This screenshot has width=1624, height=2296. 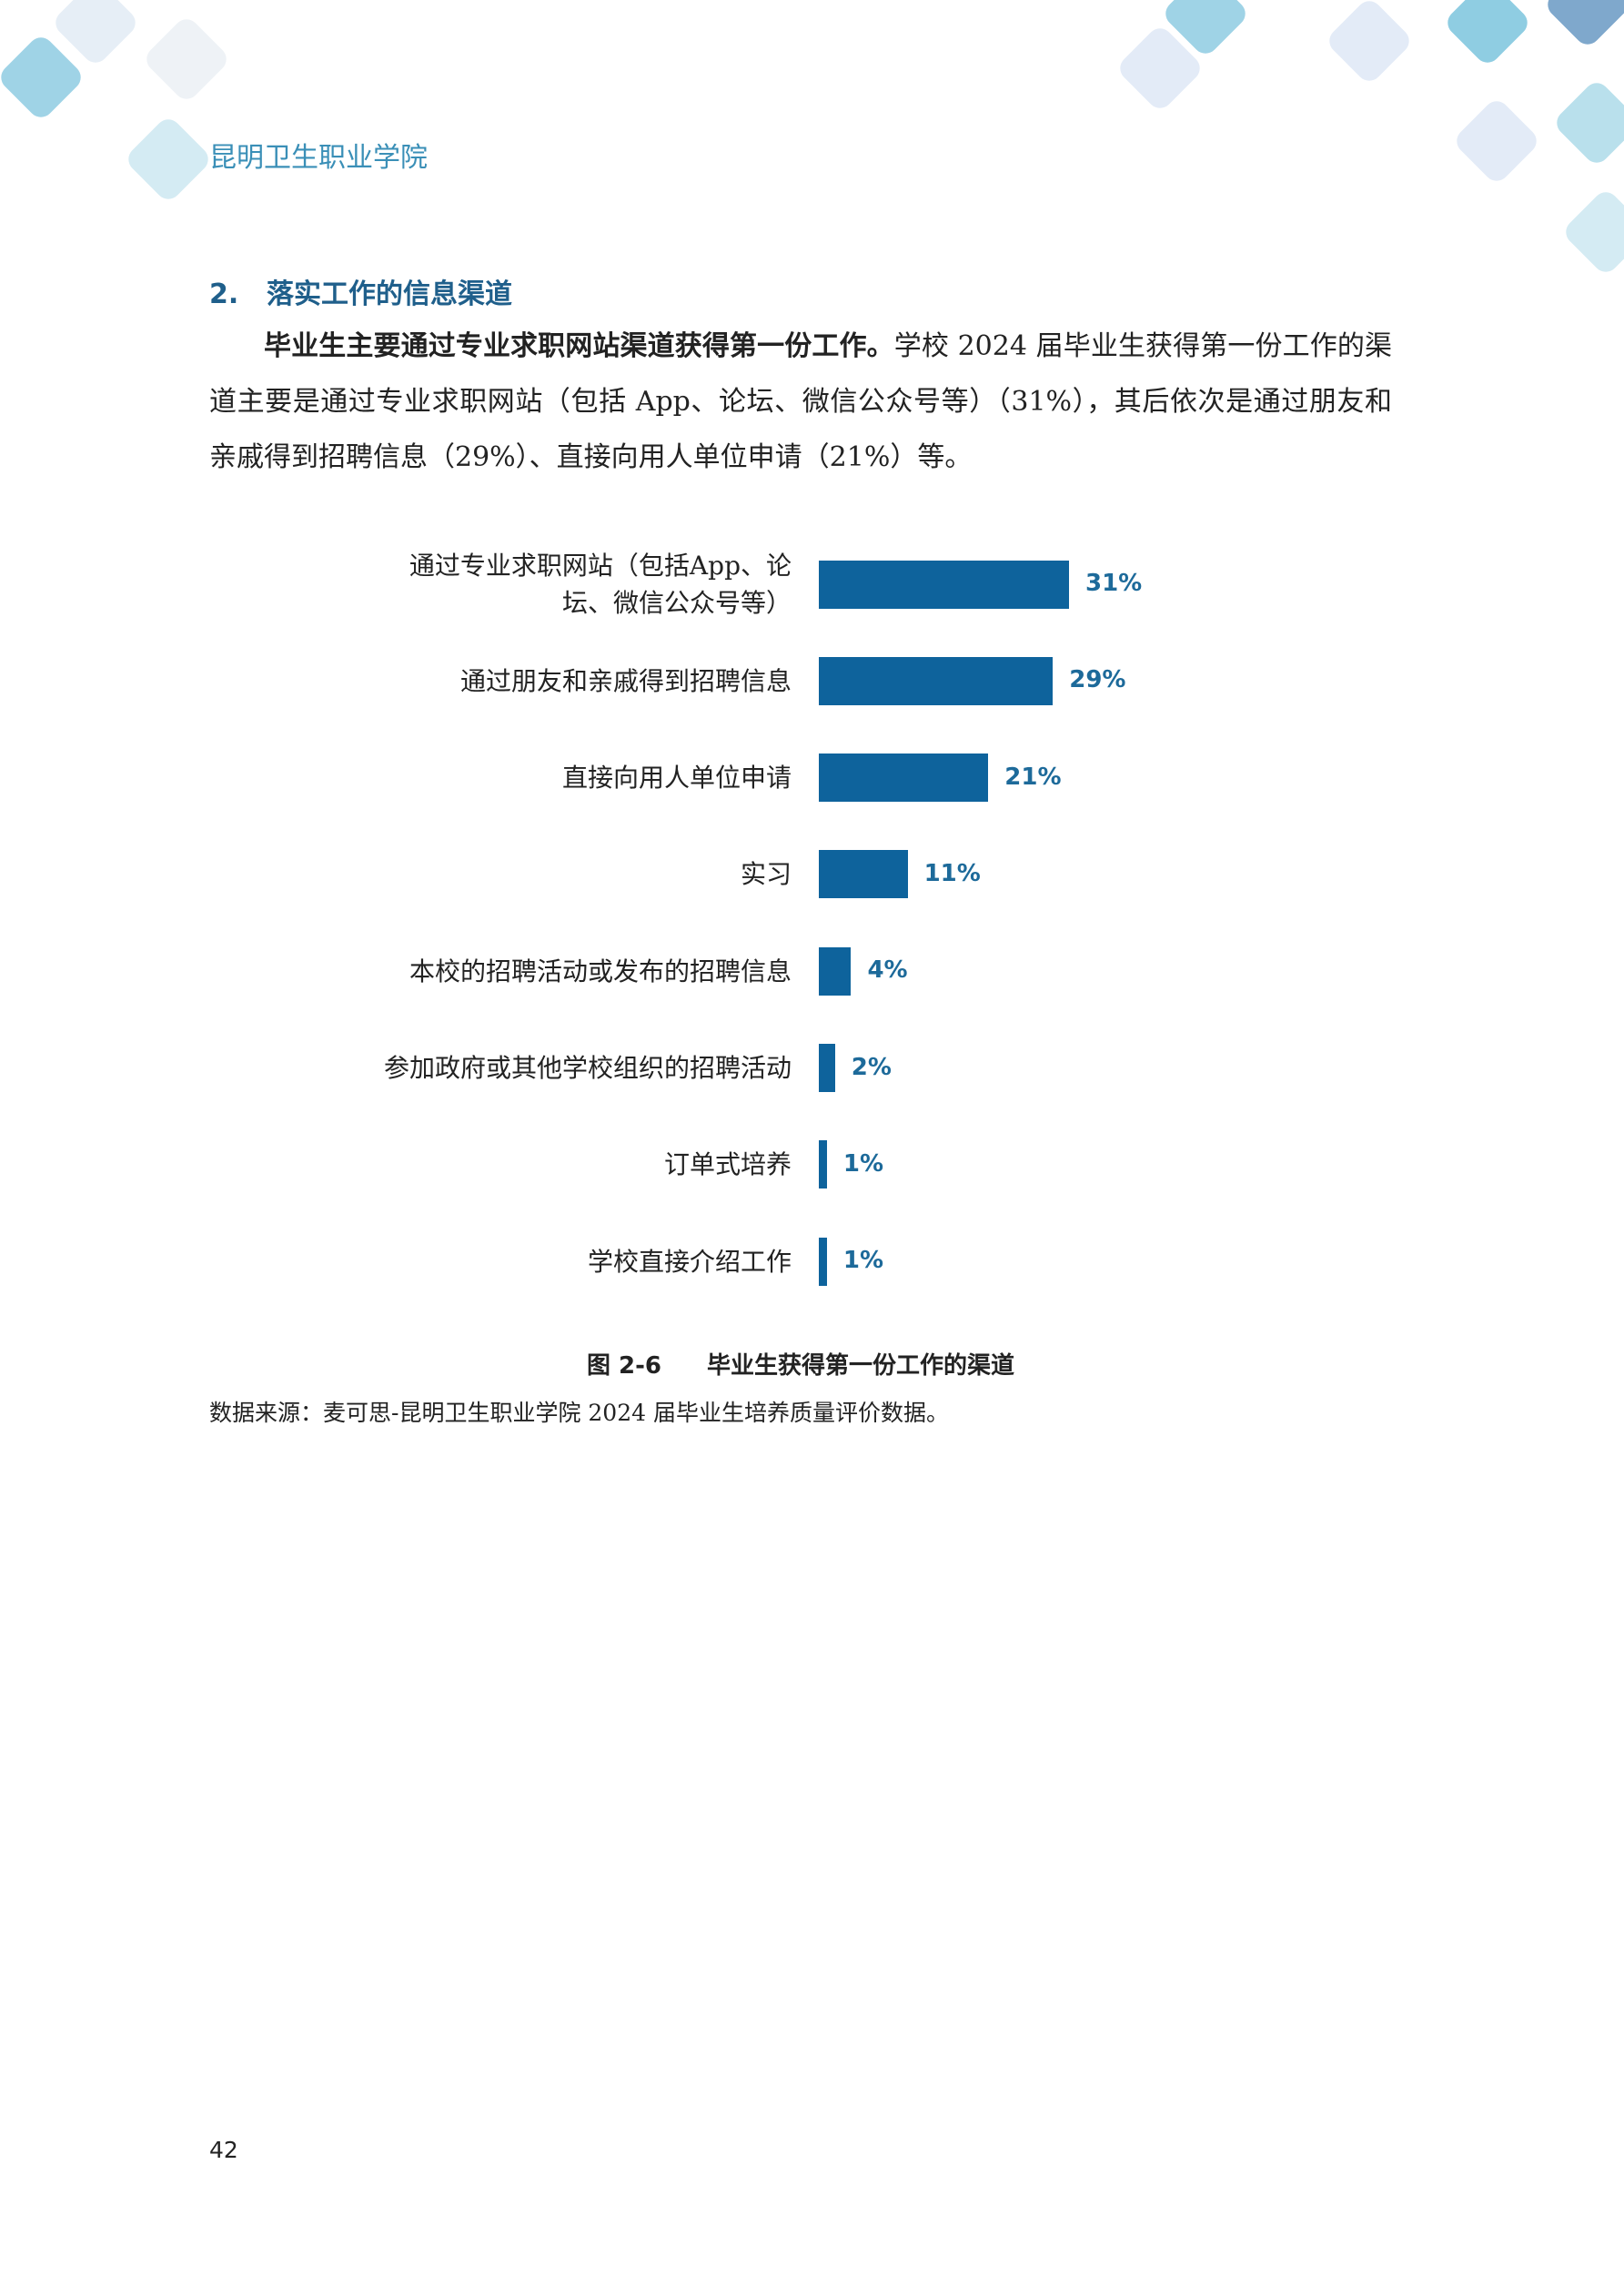 What do you see at coordinates (600, 971) in the screenshot?
I see `category-label: 本校的招聘活动或发布的招聘信息` at bounding box center [600, 971].